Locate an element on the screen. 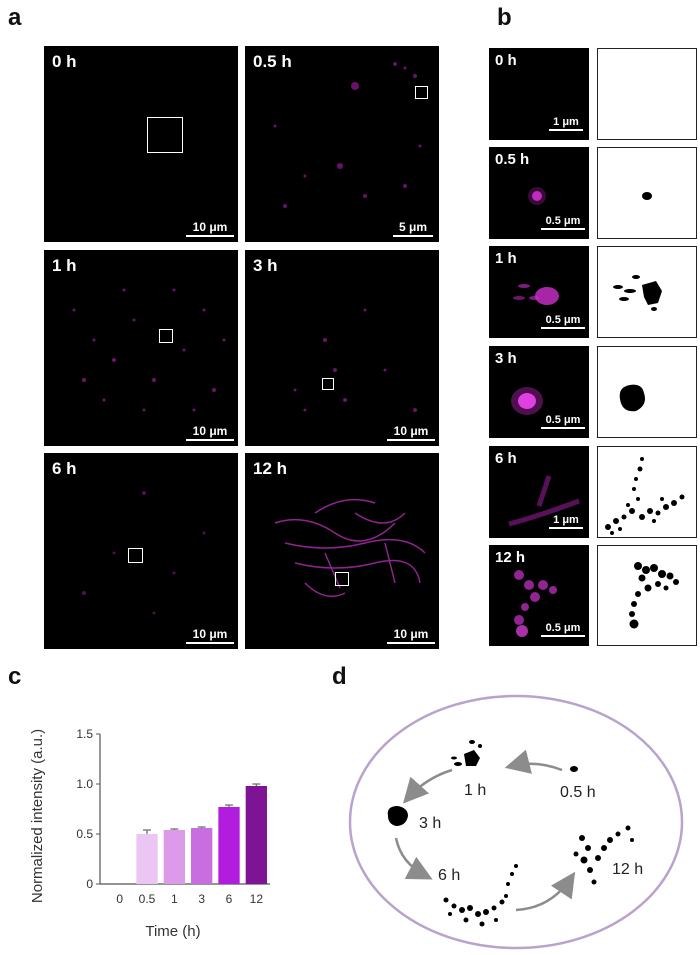  zoom-6h: 6 h 1 μm is located at coordinates (539, 492).